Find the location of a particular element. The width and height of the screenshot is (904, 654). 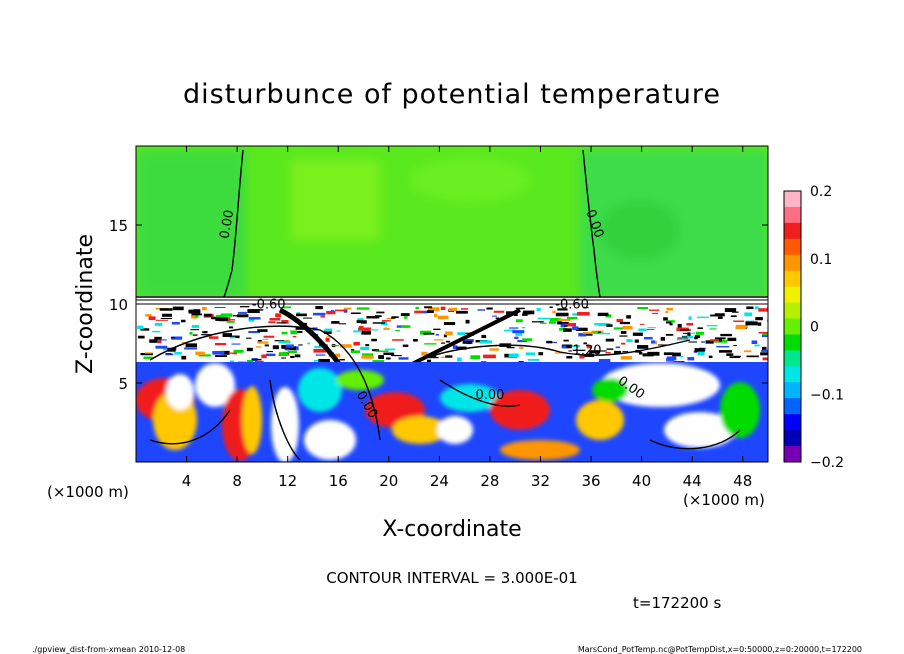

x-tick-label: 24 is located at coordinates (439, 481).